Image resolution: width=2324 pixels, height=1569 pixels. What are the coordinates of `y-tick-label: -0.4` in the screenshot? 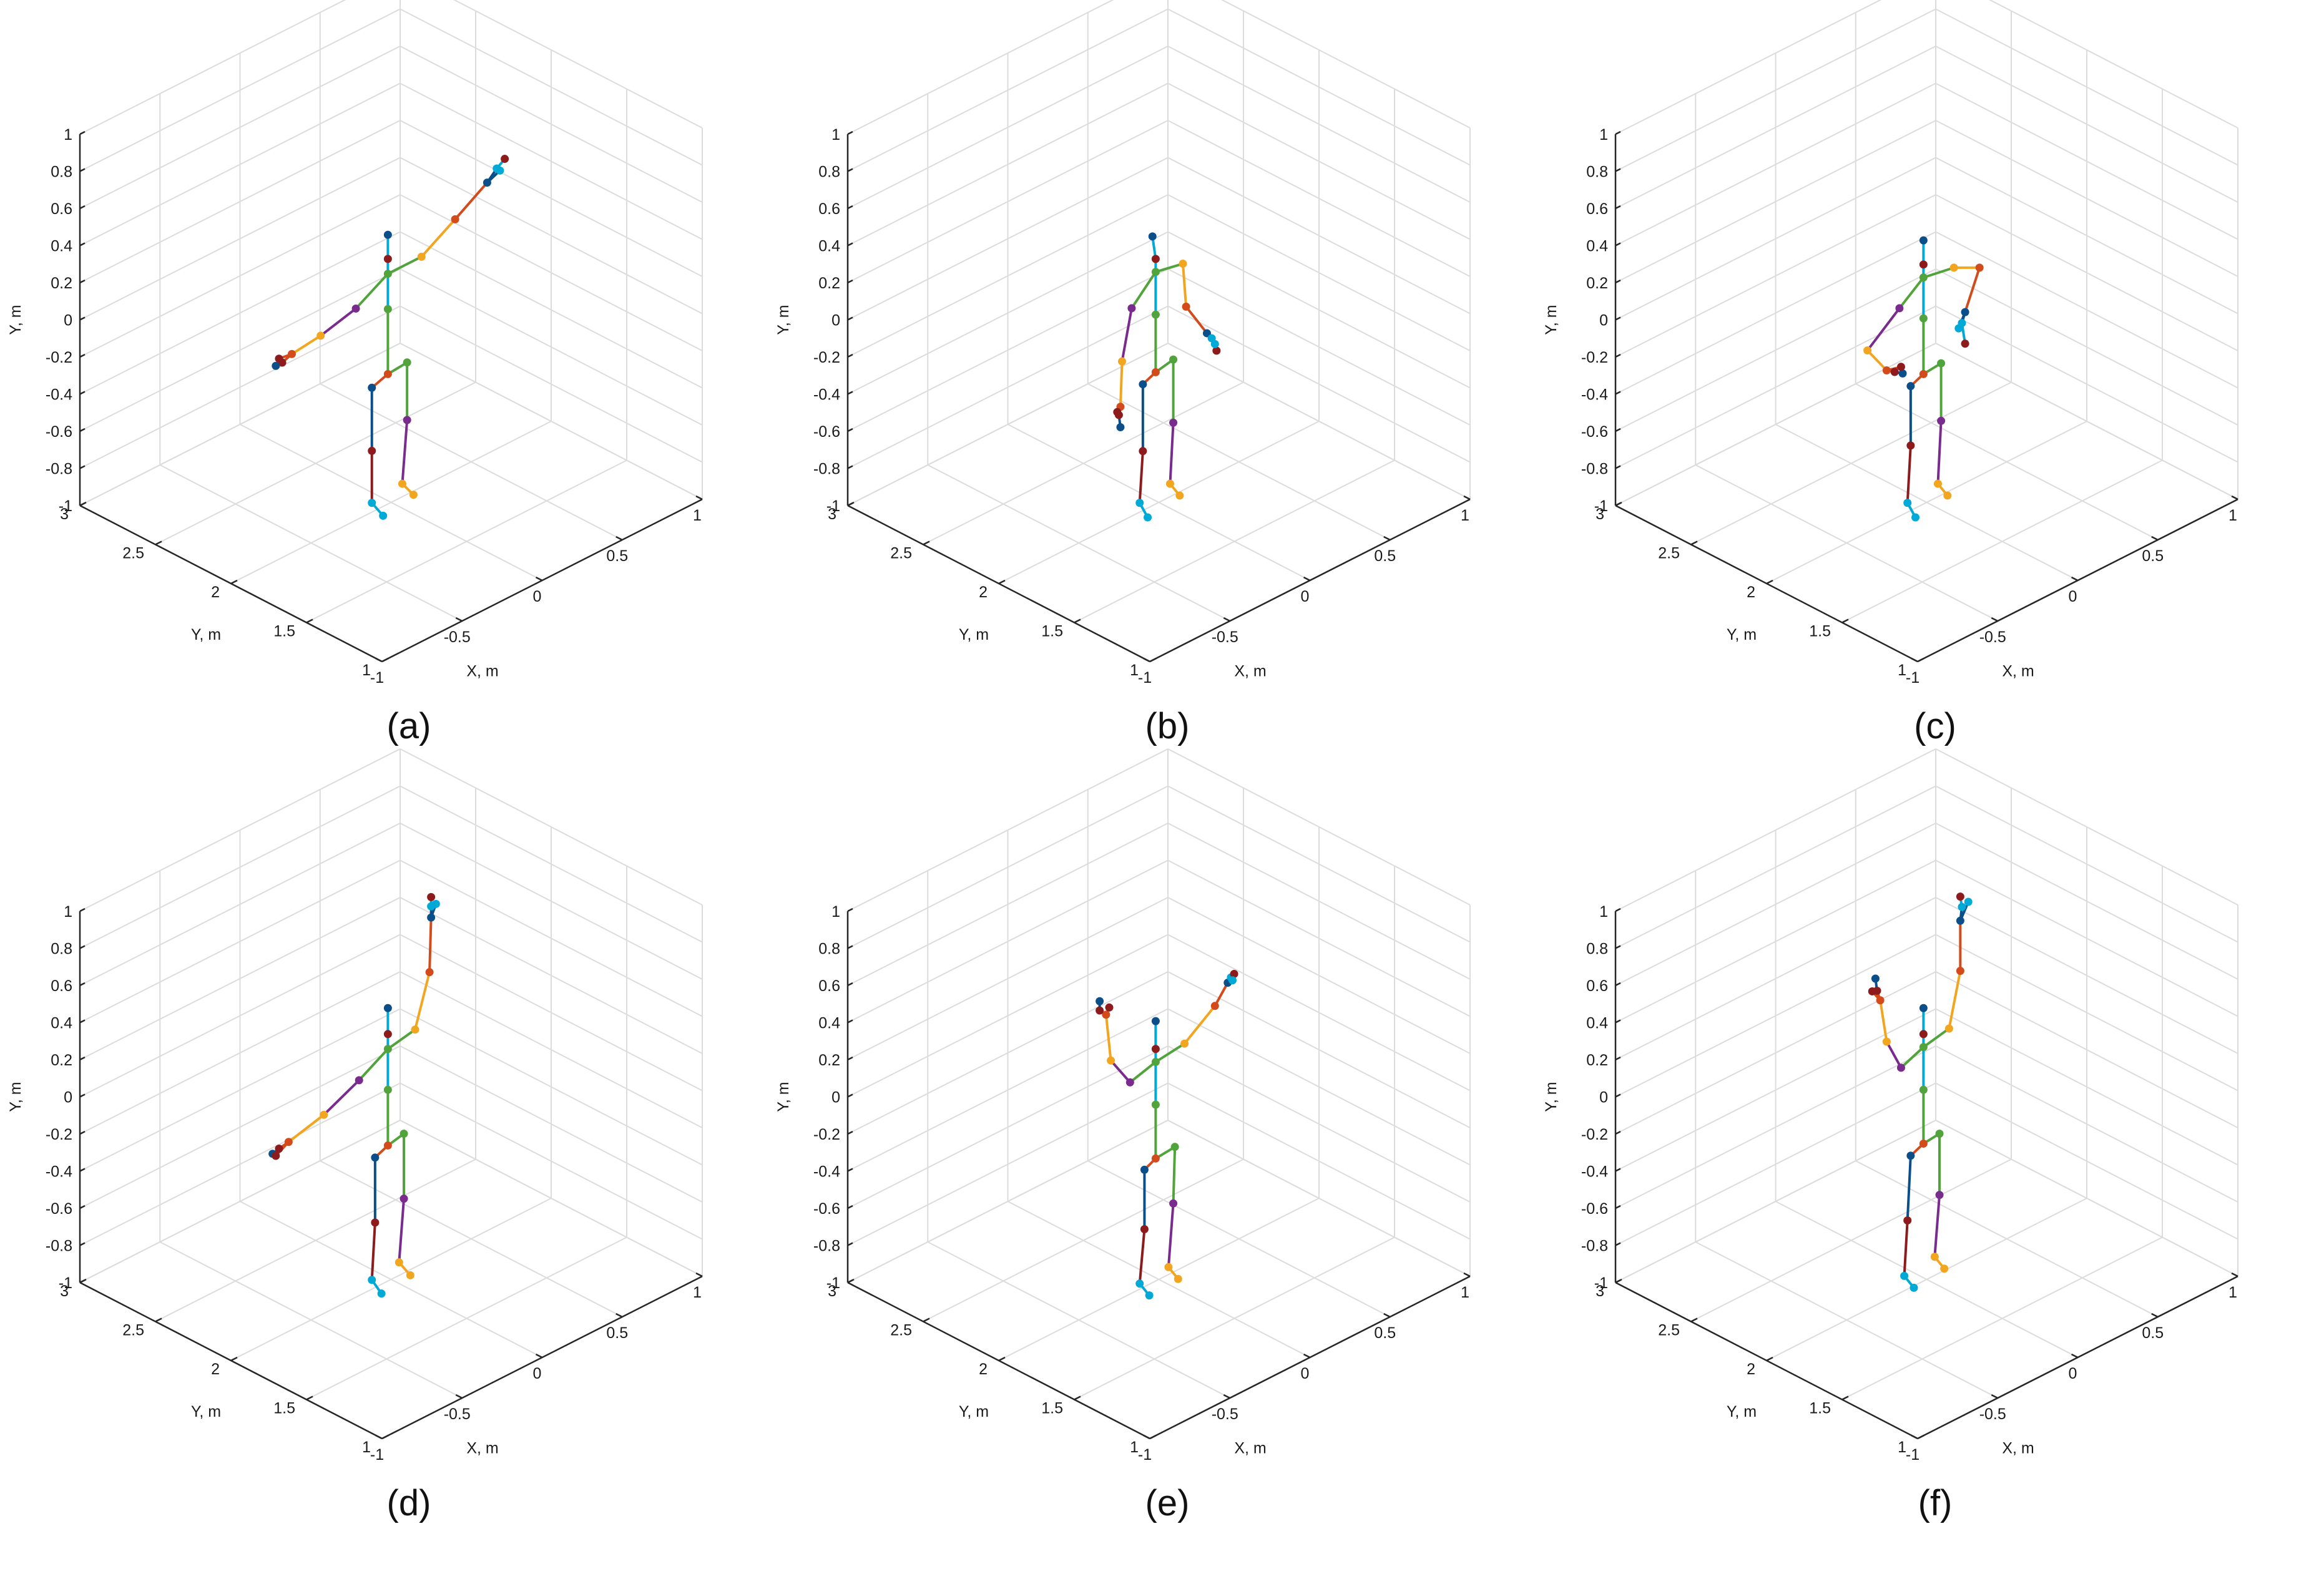 It's located at (1594, 1172).